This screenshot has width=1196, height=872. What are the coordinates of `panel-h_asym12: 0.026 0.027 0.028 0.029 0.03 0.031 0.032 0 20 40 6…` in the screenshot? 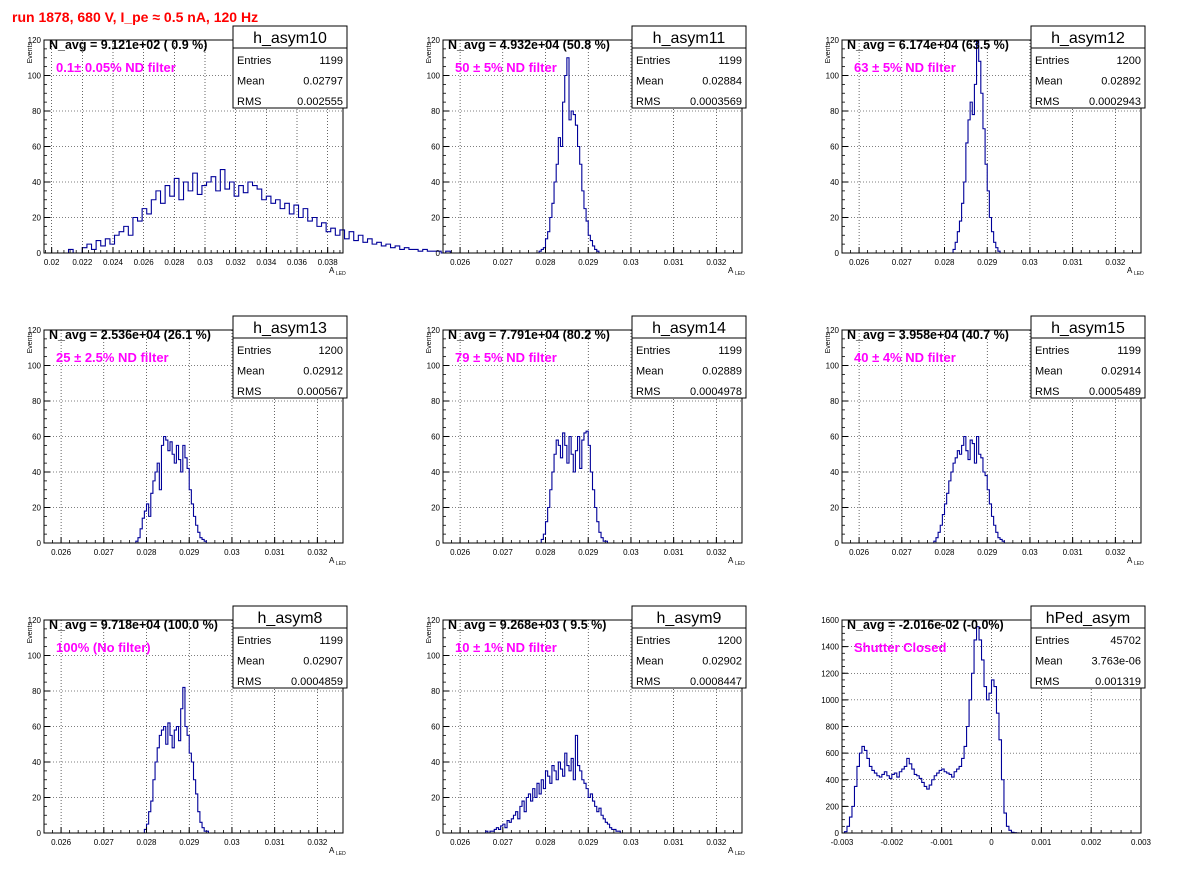 It's located at (985, 151).